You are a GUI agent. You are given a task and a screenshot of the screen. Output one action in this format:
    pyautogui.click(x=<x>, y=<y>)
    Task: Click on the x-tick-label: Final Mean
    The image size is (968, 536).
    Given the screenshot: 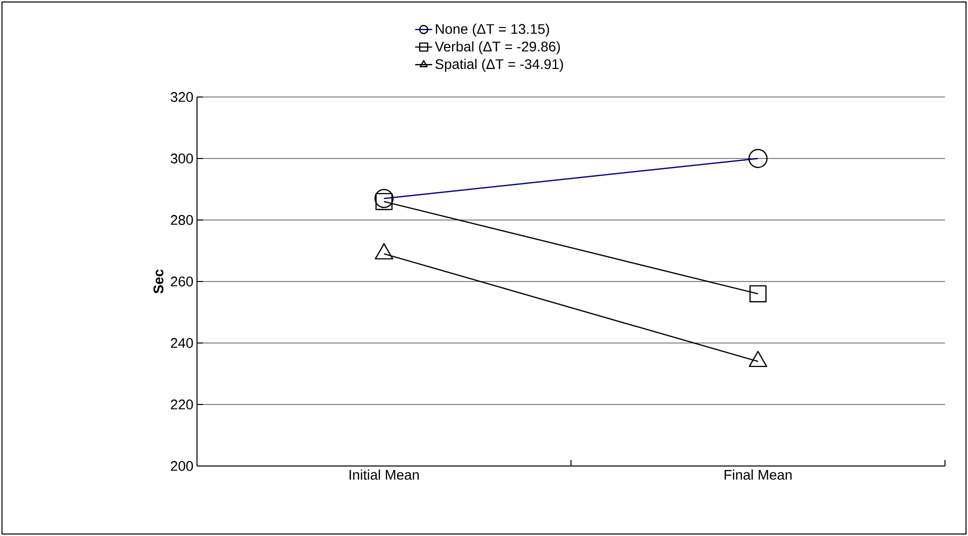 What is the action you would take?
    pyautogui.click(x=758, y=475)
    